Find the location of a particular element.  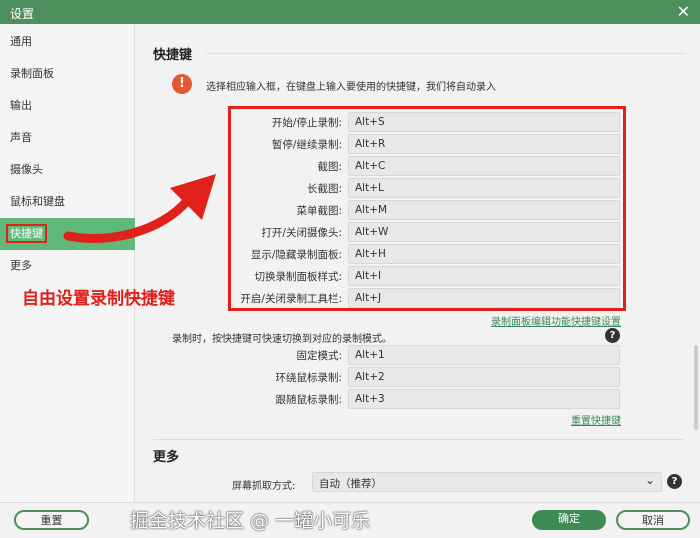

shortcut-row: 显示/隐藏录制面板: Alt+H is located at coordinates (381, 254).